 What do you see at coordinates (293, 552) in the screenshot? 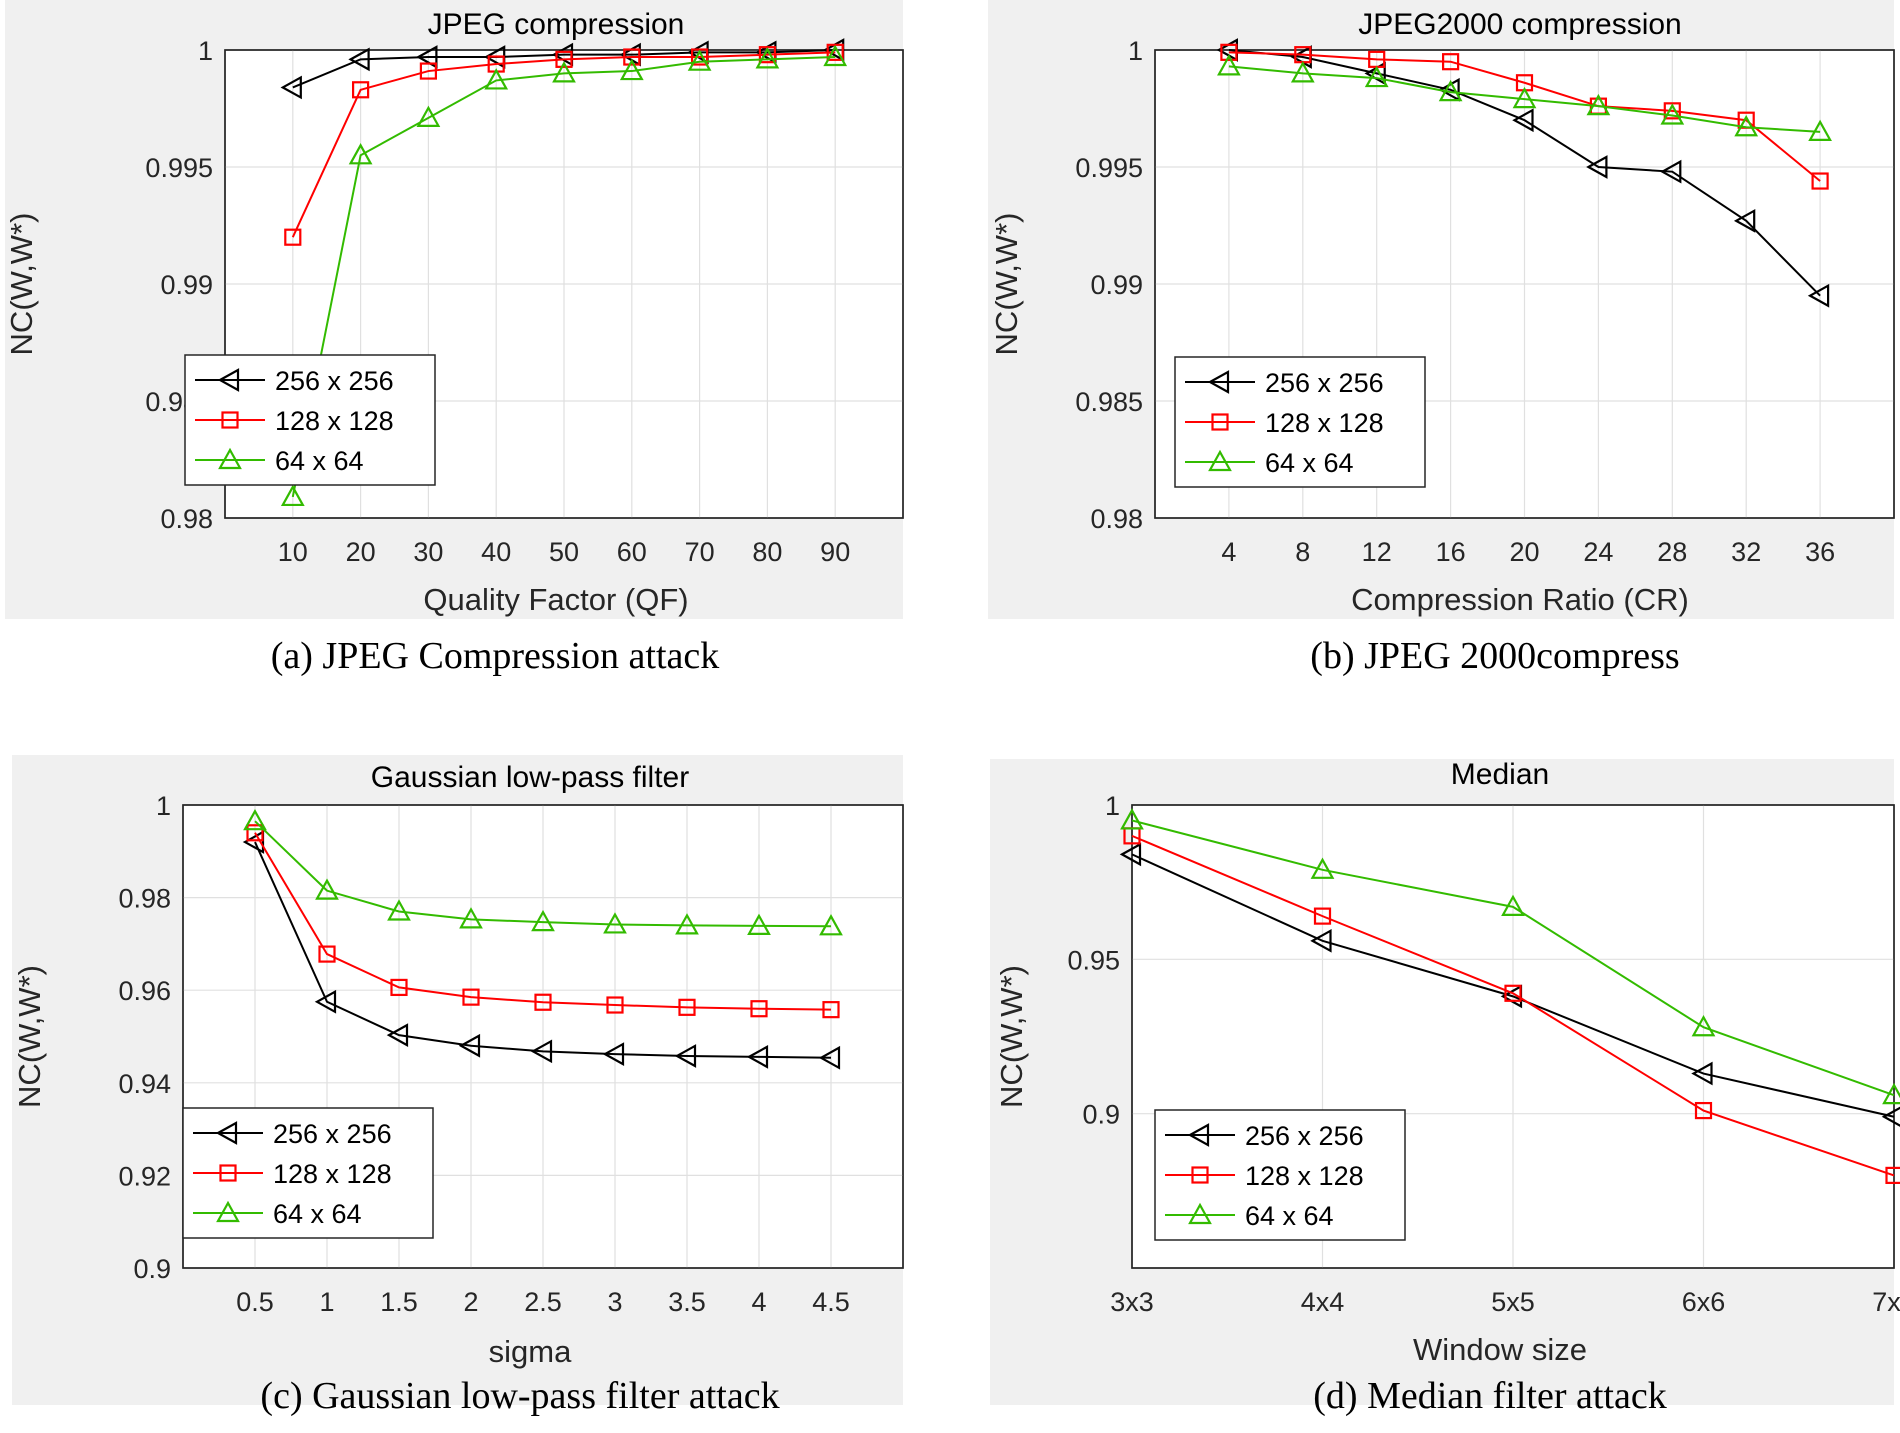
I see `x-tick-label: 10` at bounding box center [293, 552].